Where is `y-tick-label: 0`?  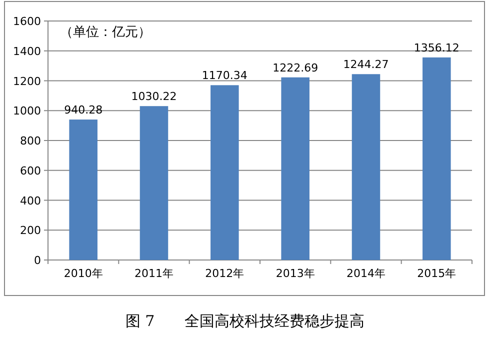 y-tick-label: 0 is located at coordinates (37, 260).